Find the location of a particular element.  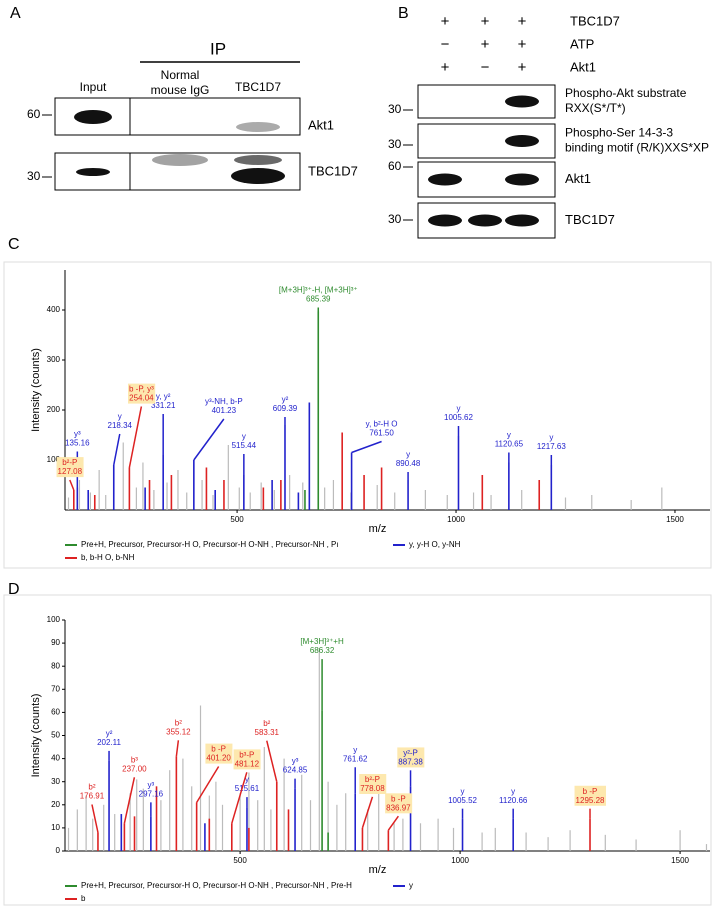

ion-label: y, b²-H O is located at coordinates (382, 424).